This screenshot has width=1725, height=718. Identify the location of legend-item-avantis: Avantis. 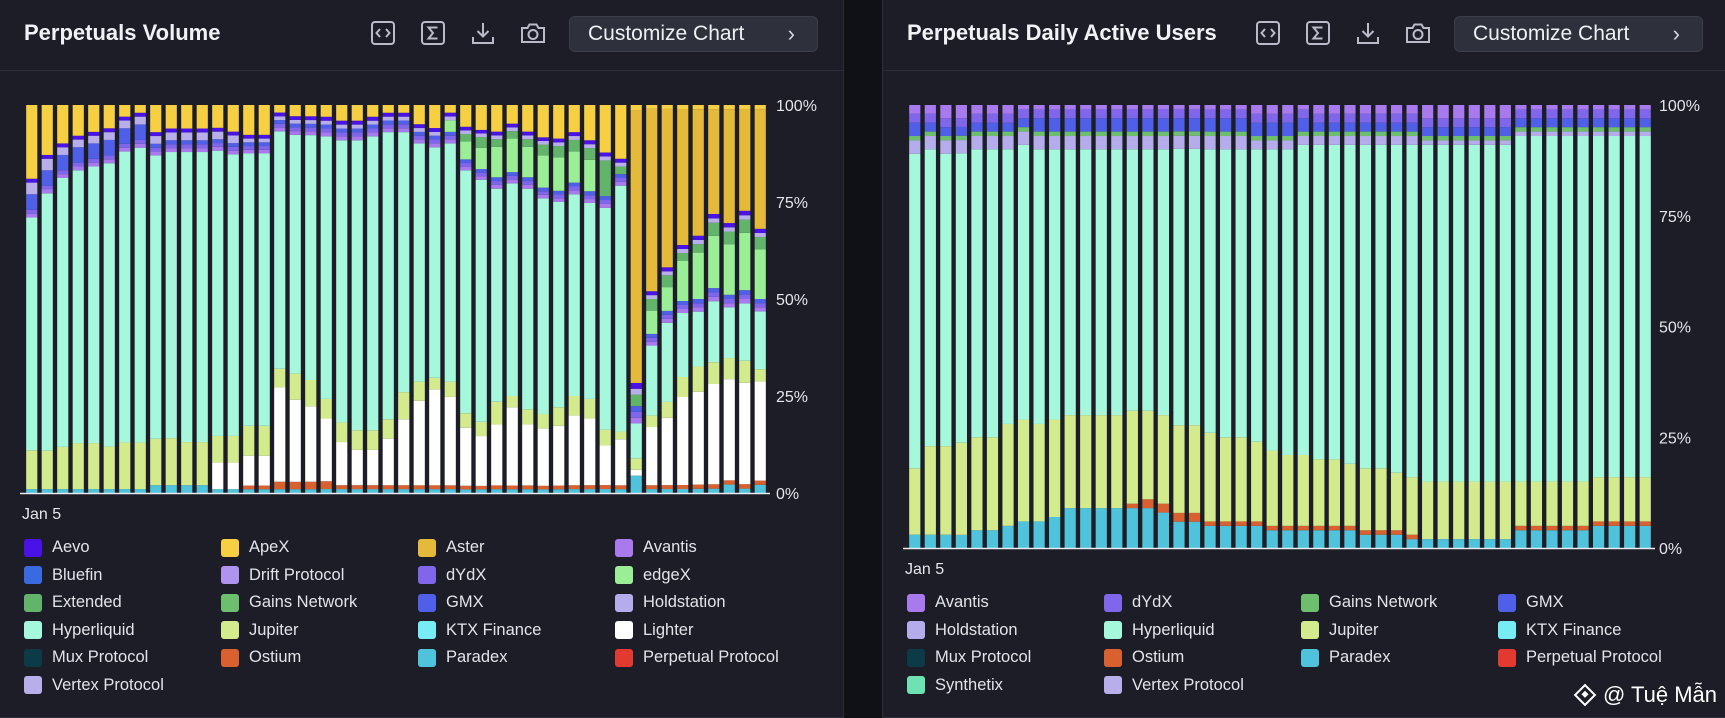
(713, 548).